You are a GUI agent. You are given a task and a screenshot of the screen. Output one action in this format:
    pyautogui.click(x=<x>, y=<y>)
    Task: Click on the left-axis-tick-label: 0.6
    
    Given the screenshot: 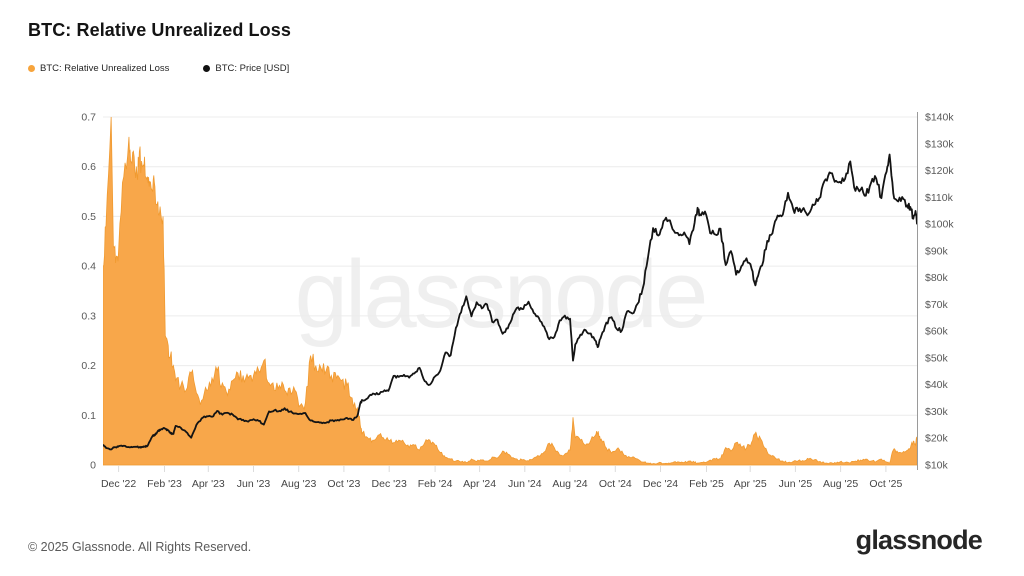 What is the action you would take?
    pyautogui.click(x=88, y=167)
    